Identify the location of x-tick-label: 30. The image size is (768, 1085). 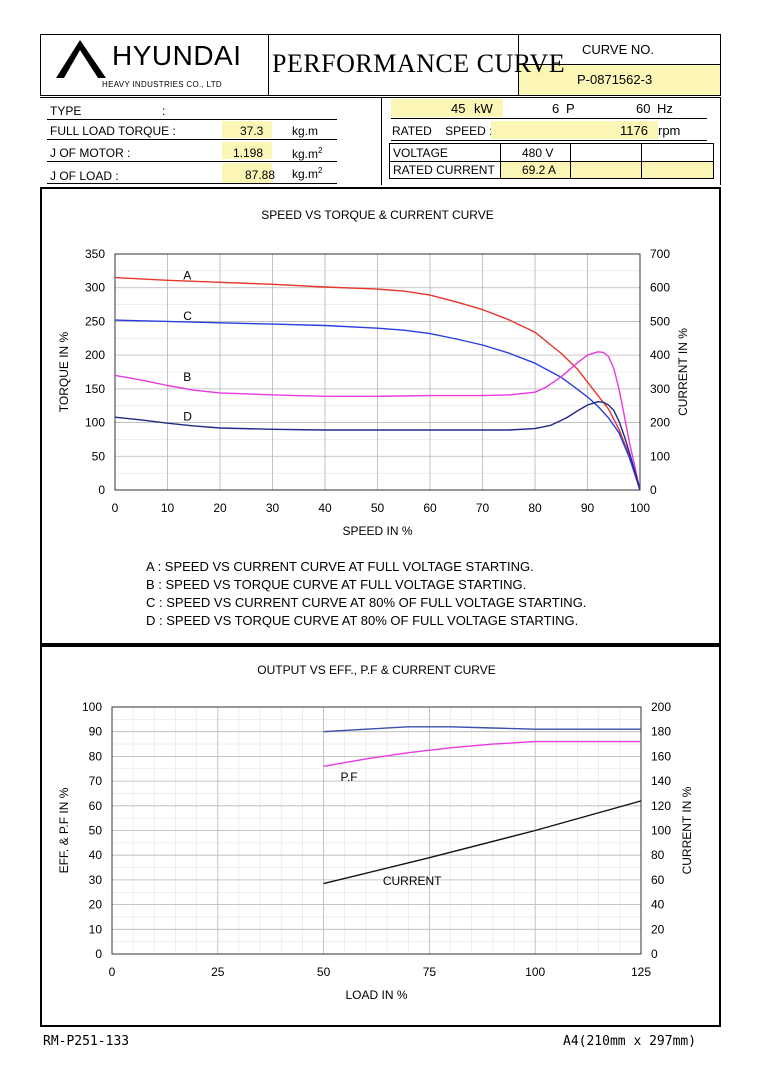
(273, 508).